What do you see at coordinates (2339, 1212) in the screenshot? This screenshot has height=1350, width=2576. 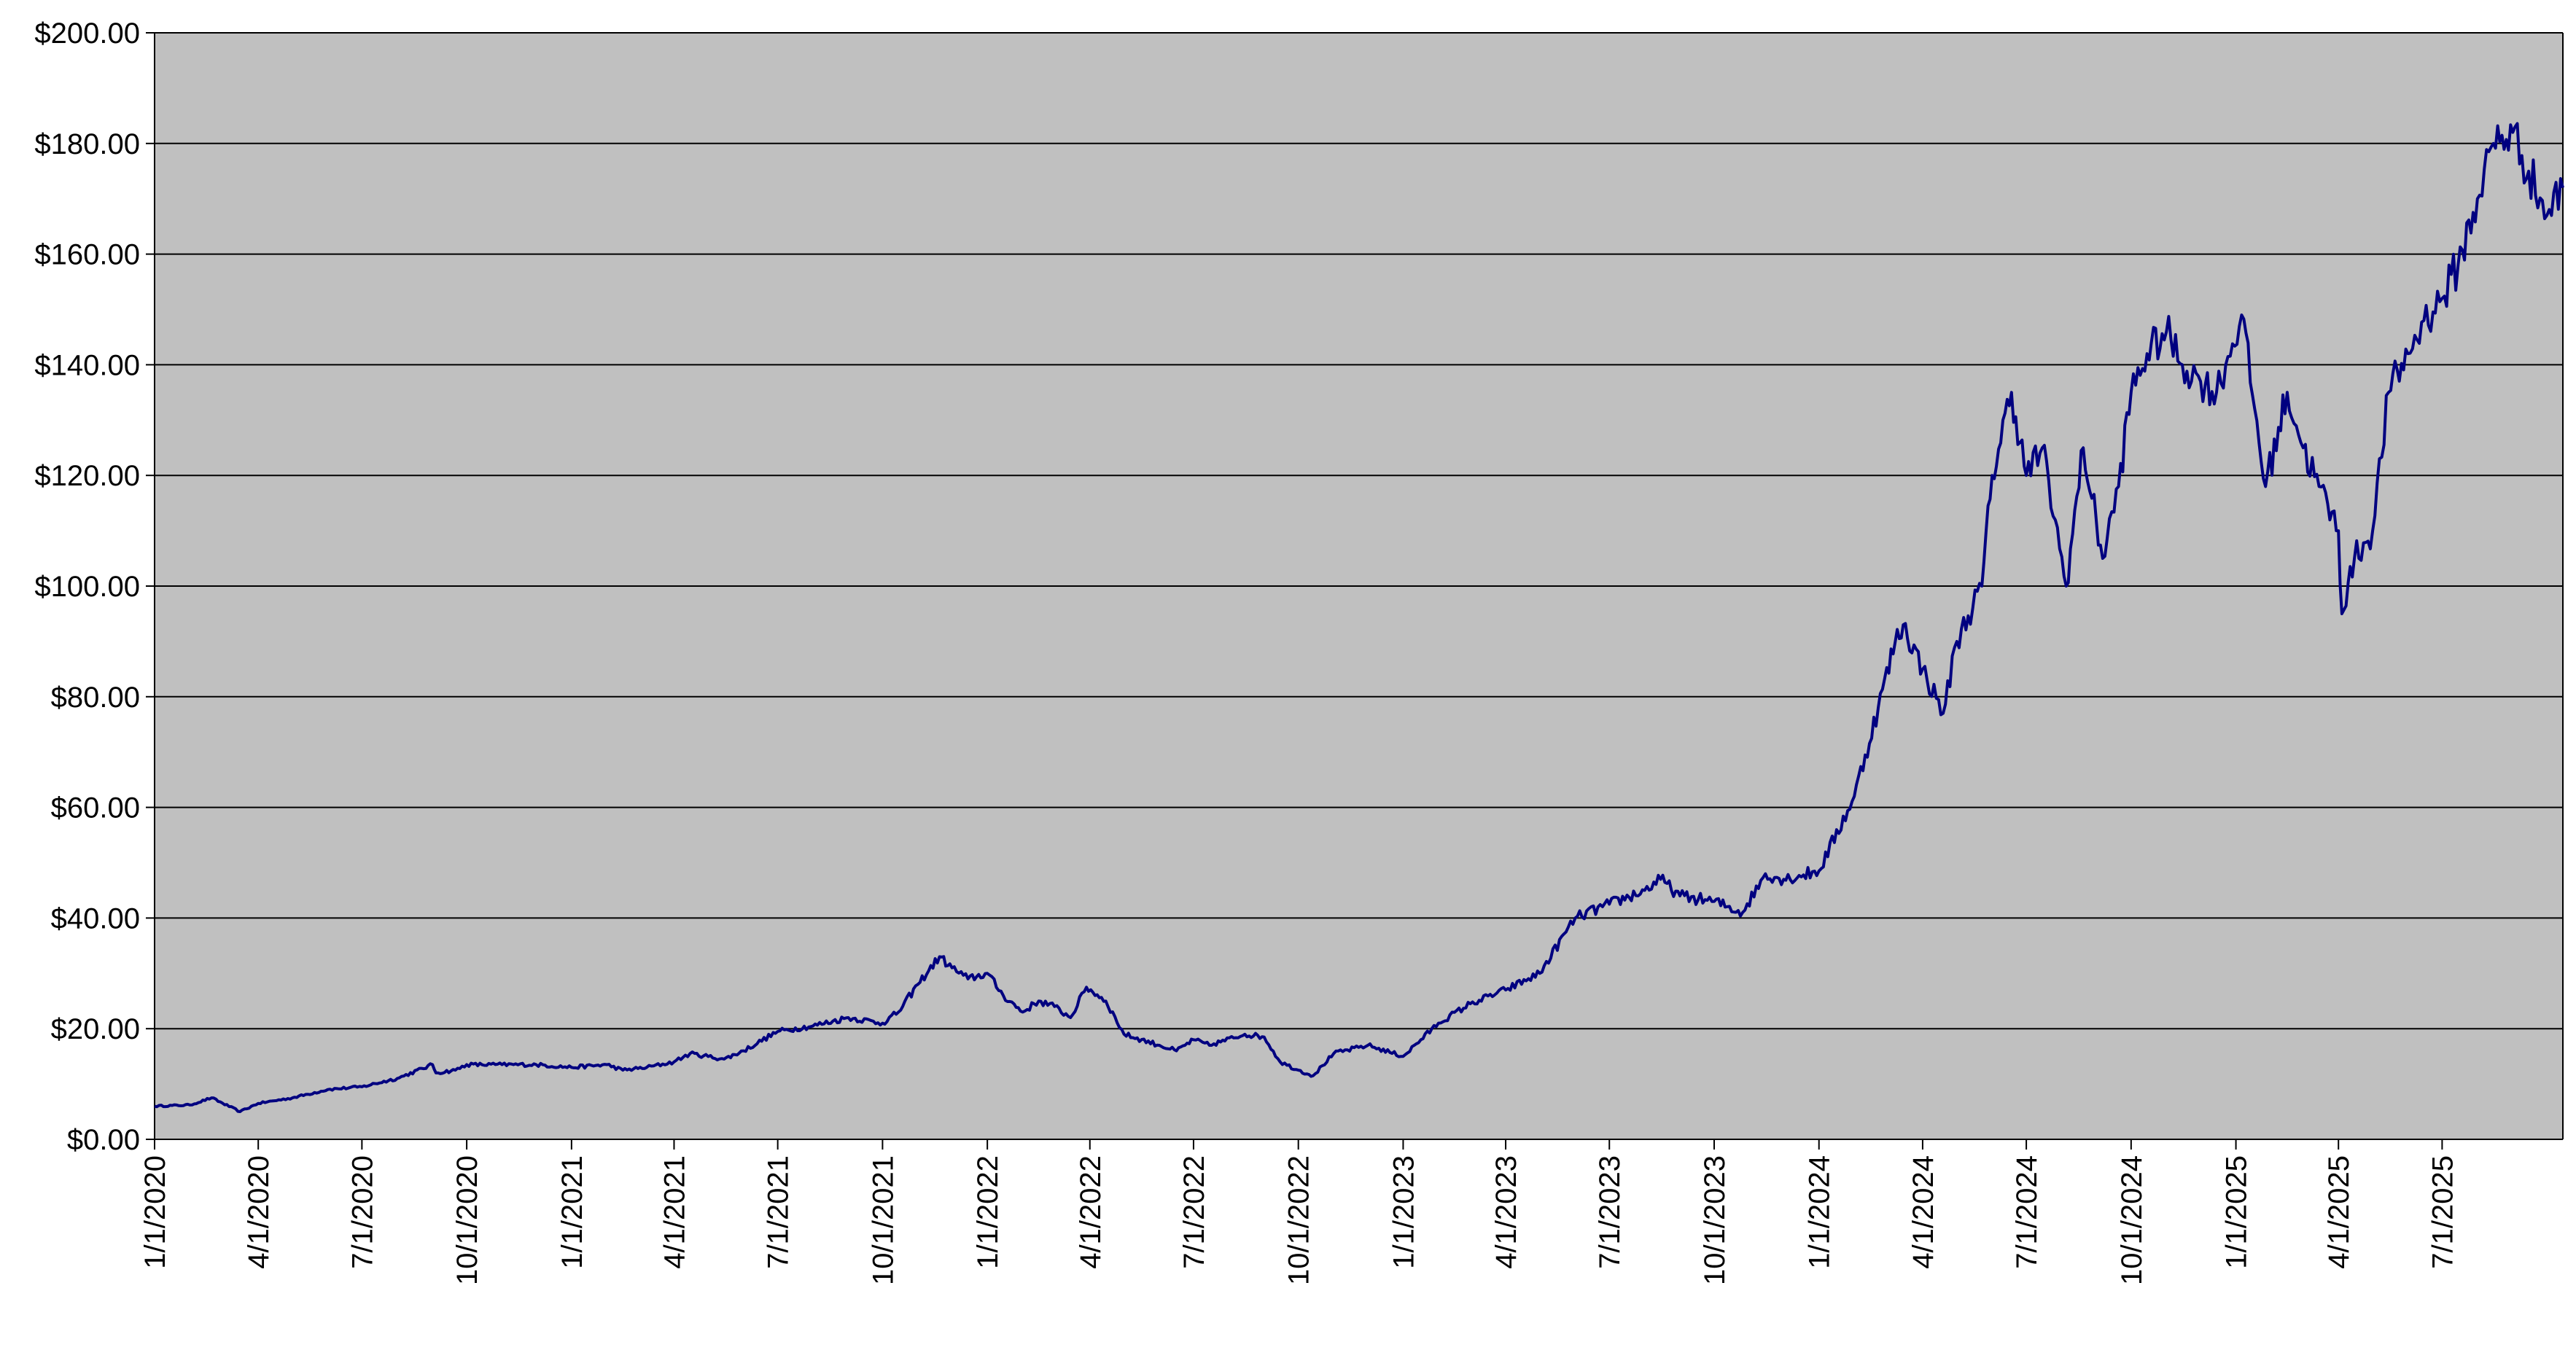 I see `x-tick-label: 4/1/2025` at bounding box center [2339, 1212].